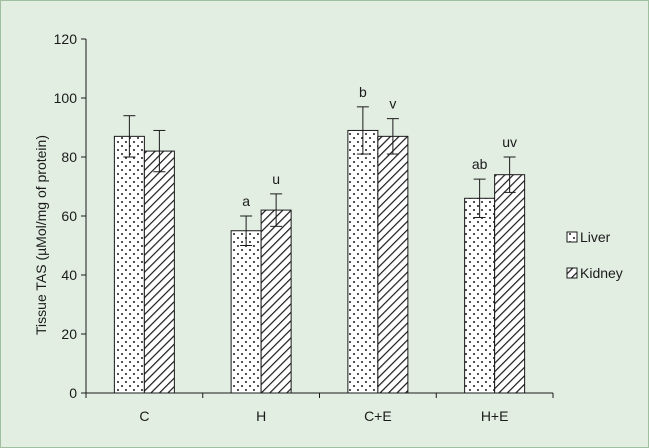 This screenshot has width=649, height=448. What do you see at coordinates (480, 164) in the screenshot?
I see `significance-label: ab` at bounding box center [480, 164].